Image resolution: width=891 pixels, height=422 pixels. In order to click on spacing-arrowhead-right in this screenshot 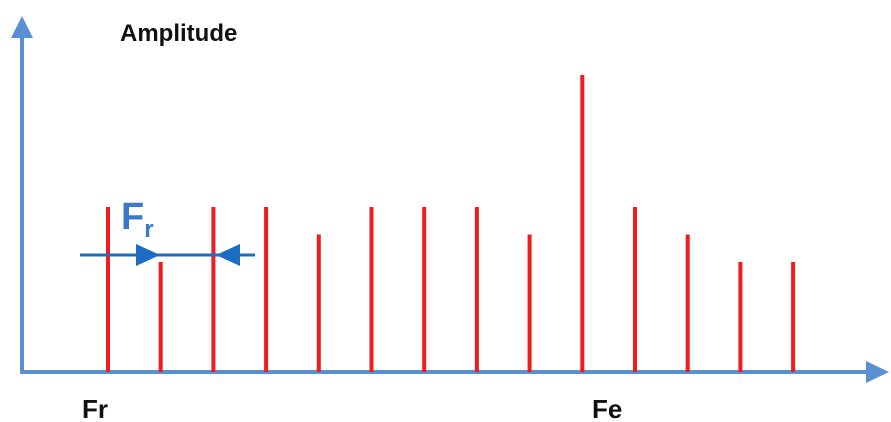, I will do `click(148, 255)`.